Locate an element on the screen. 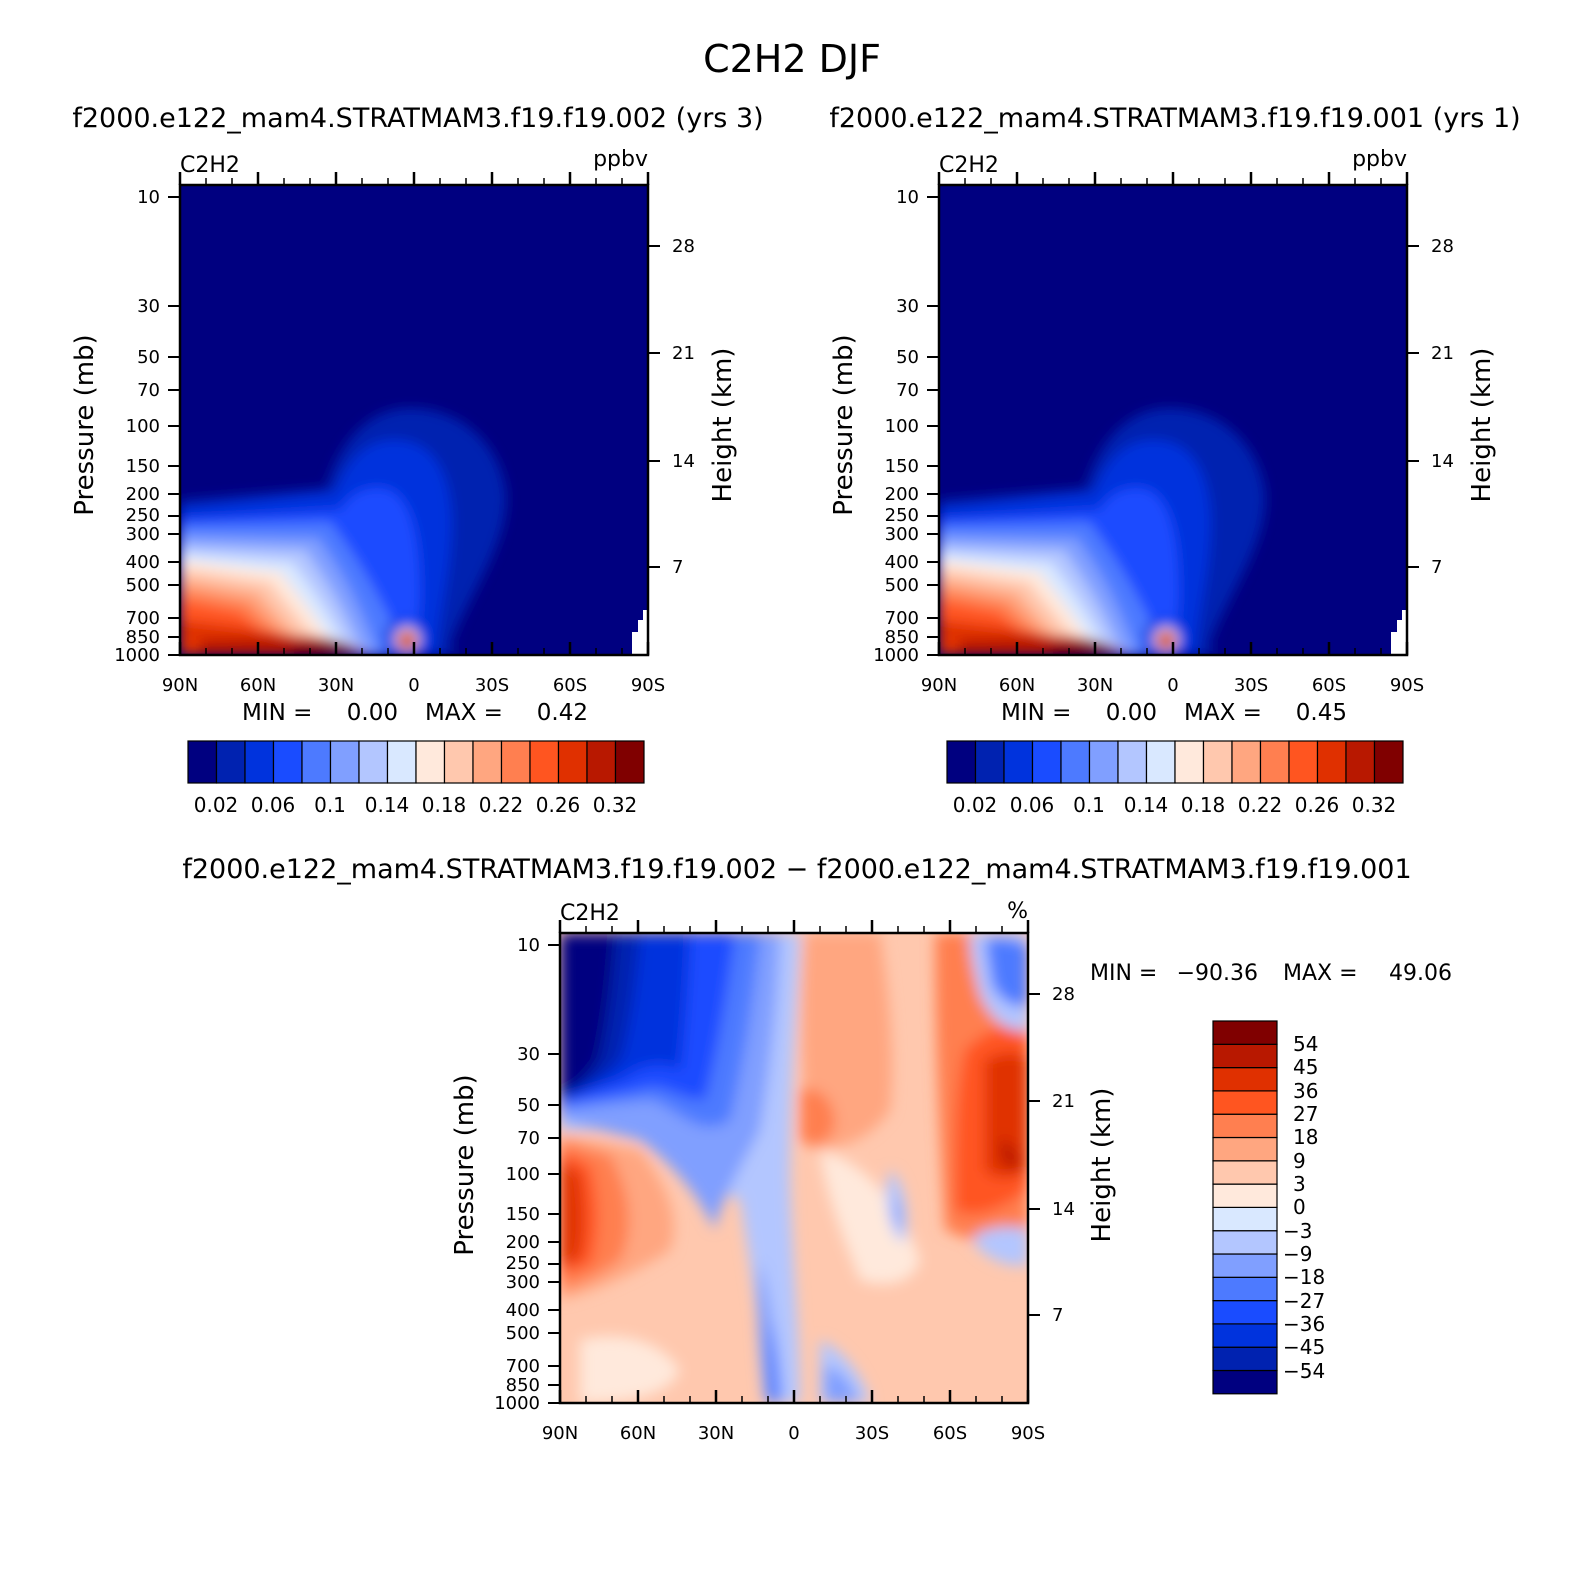 The height and width of the screenshot is (1588, 1585). panel-a-y2-ticks is located at coordinates (654, 406).